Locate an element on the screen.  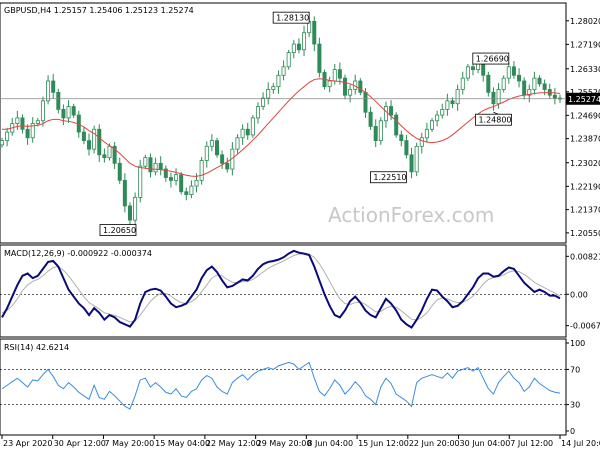
x-tick-label: 15 Jun 12:00 is located at coordinates (383, 443).